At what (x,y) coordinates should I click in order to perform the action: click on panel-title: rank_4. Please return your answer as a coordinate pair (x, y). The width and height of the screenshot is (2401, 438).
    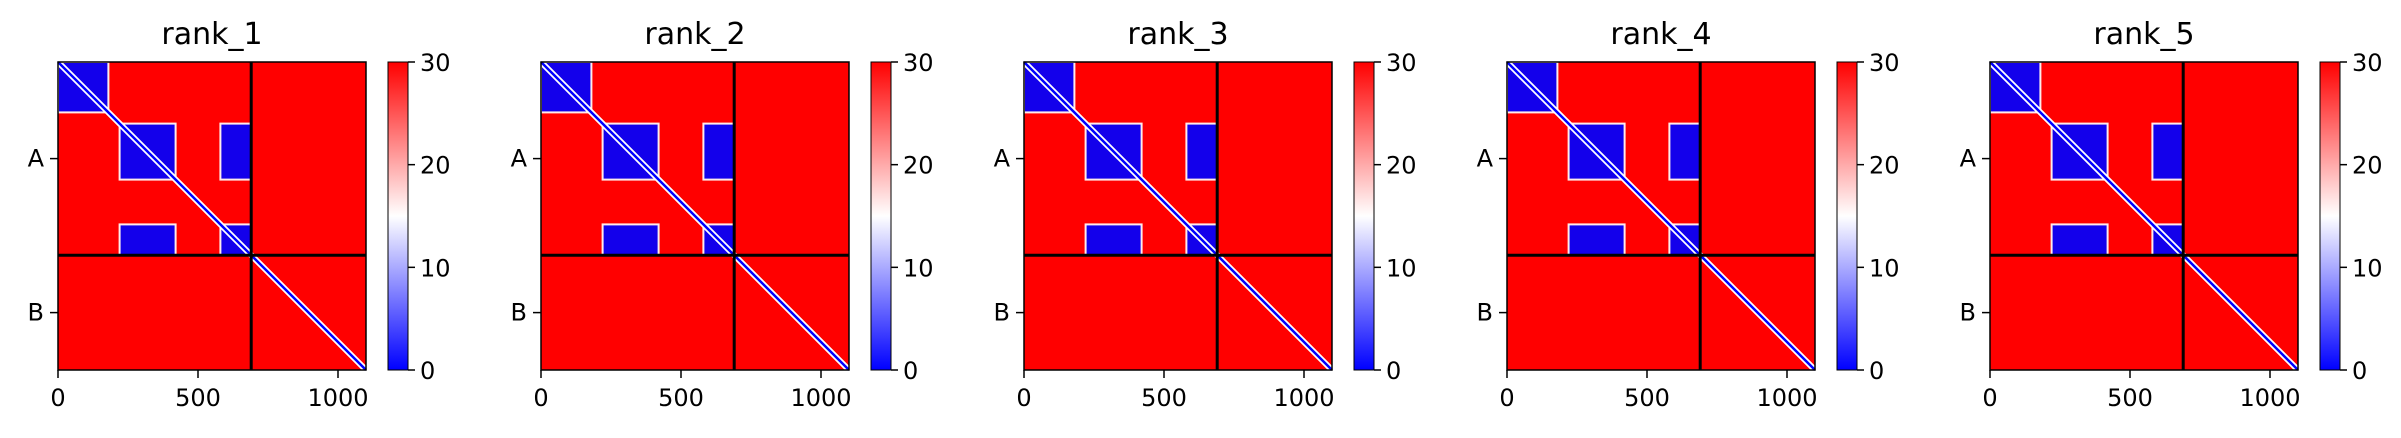
    Looking at the image, I should click on (1660, 34).